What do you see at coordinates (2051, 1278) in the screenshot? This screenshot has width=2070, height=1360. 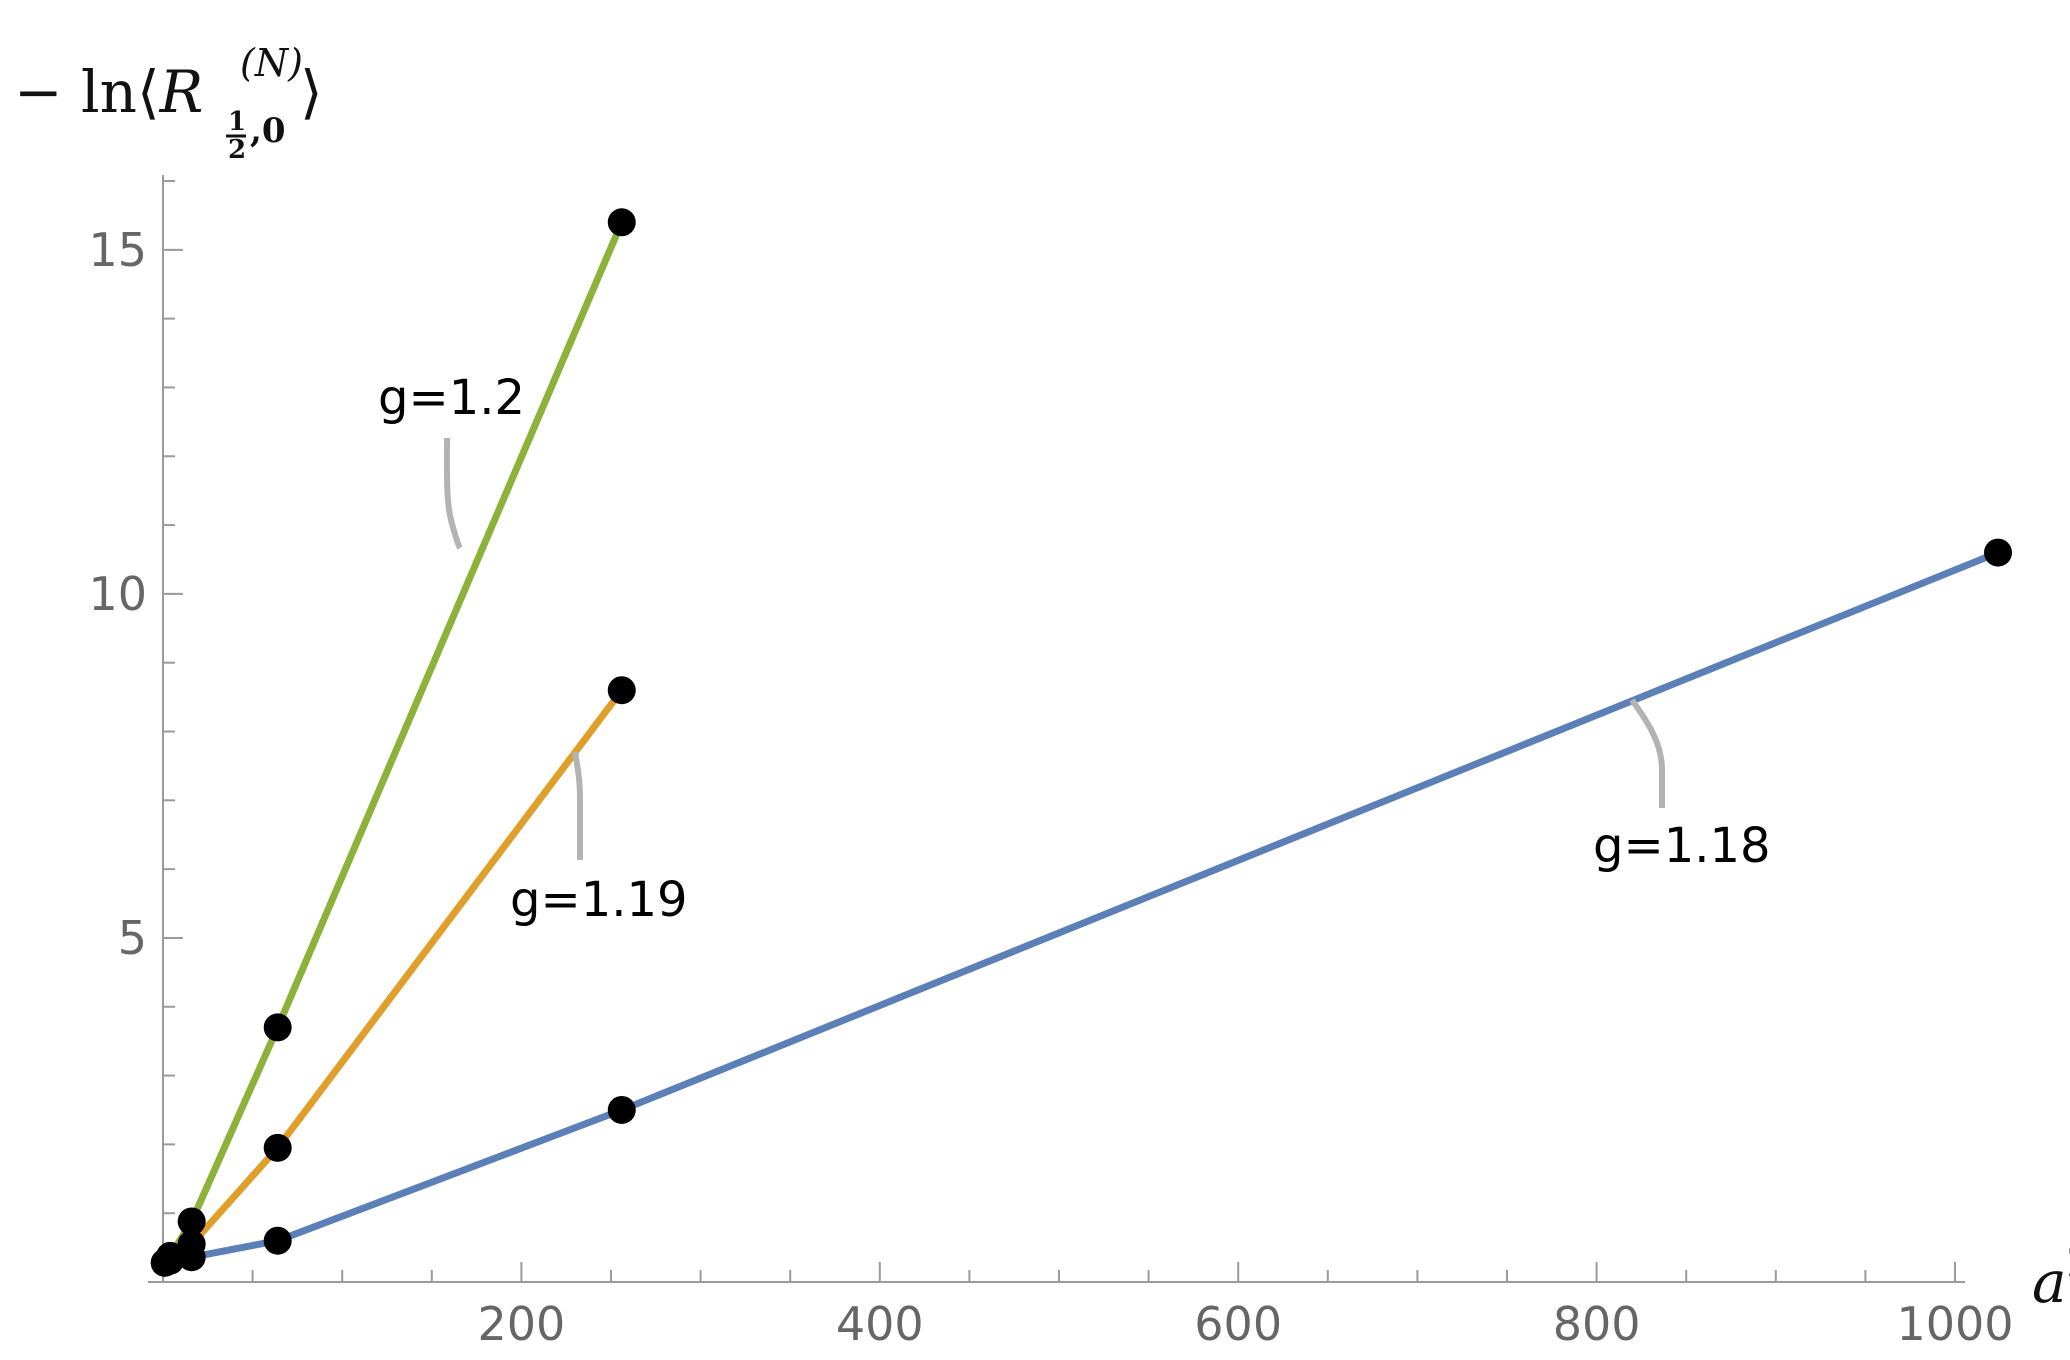 I see `x-axis-title: a2` at bounding box center [2051, 1278].